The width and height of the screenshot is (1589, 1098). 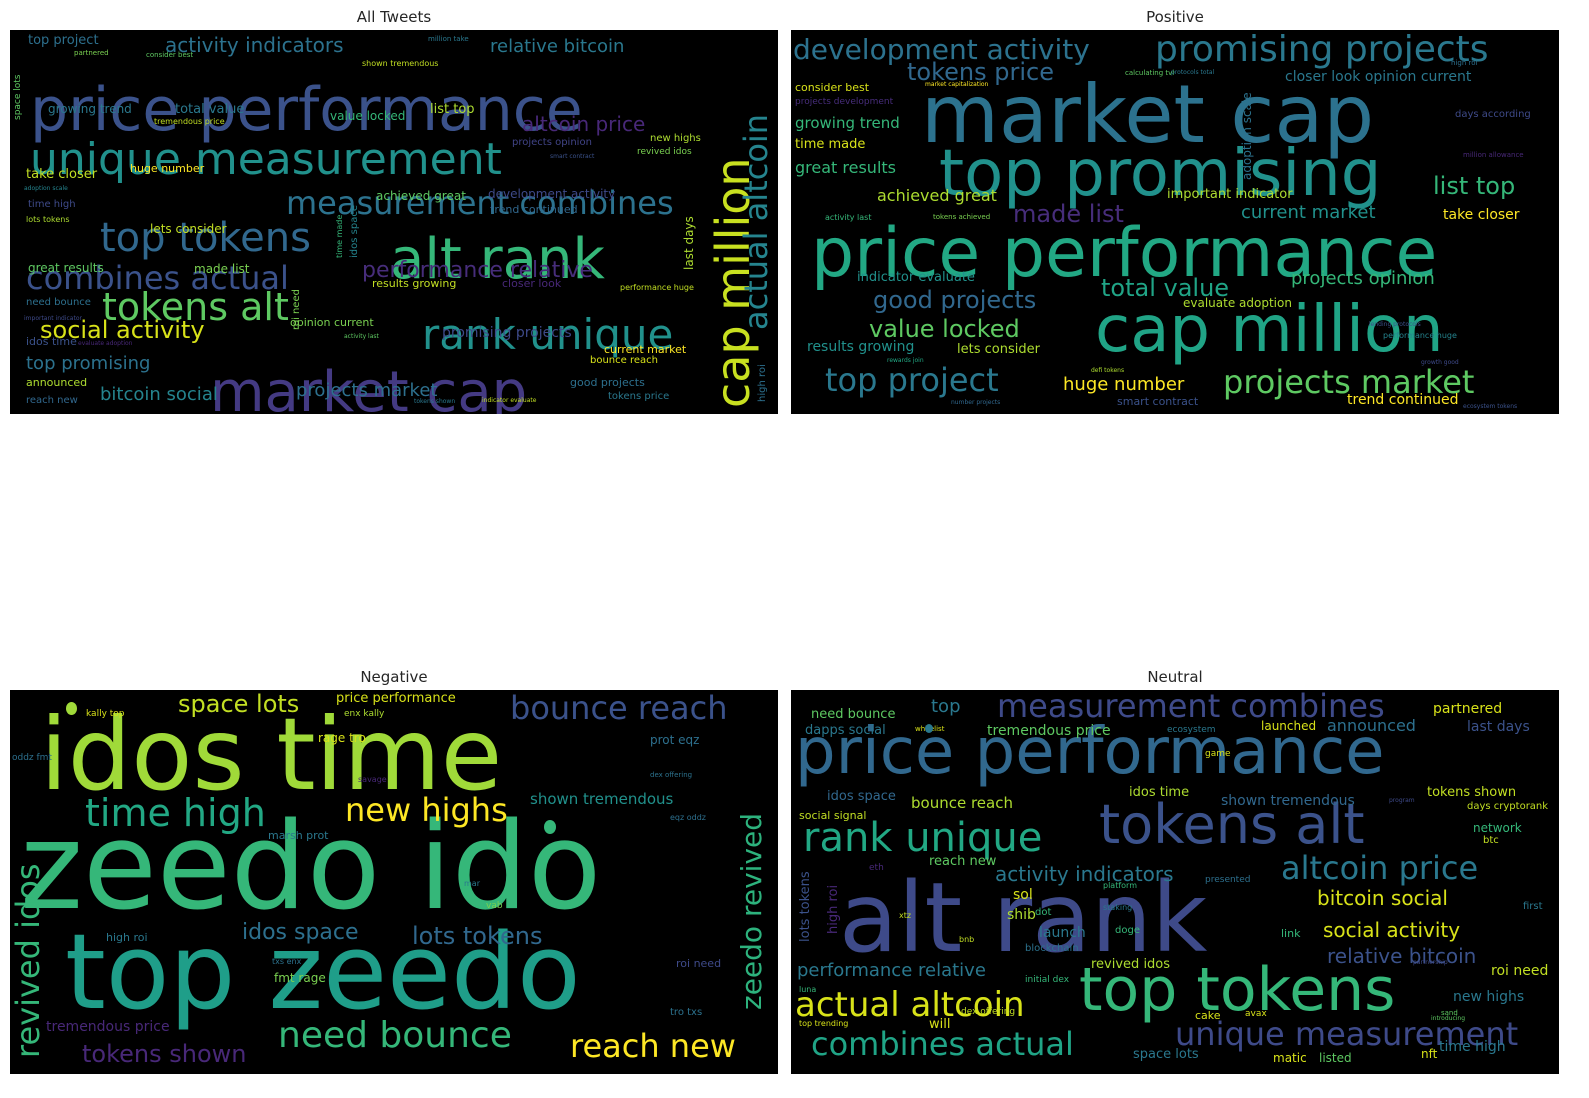 I want to click on word: top, so click(x=946, y=706).